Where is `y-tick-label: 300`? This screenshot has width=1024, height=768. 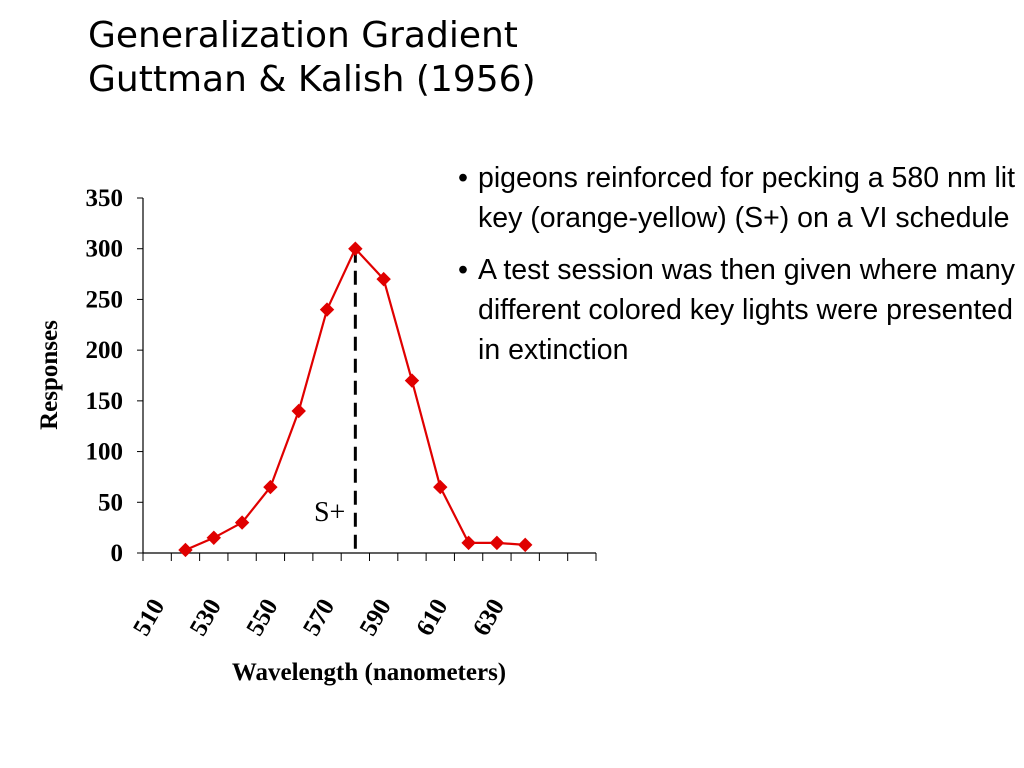 y-tick-label: 300 is located at coordinates (105, 249).